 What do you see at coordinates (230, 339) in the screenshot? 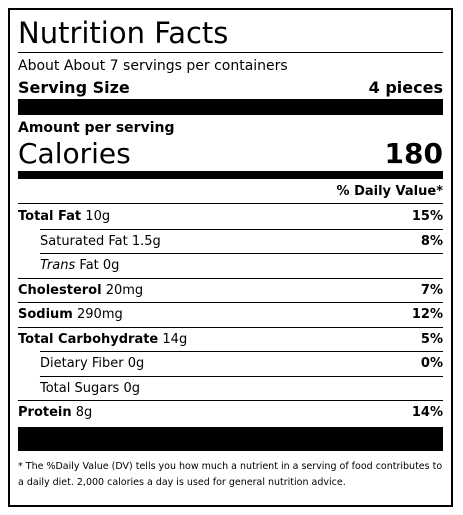
I see `nutrient-row: Total Carbohydrate 14g 5%` at bounding box center [230, 339].